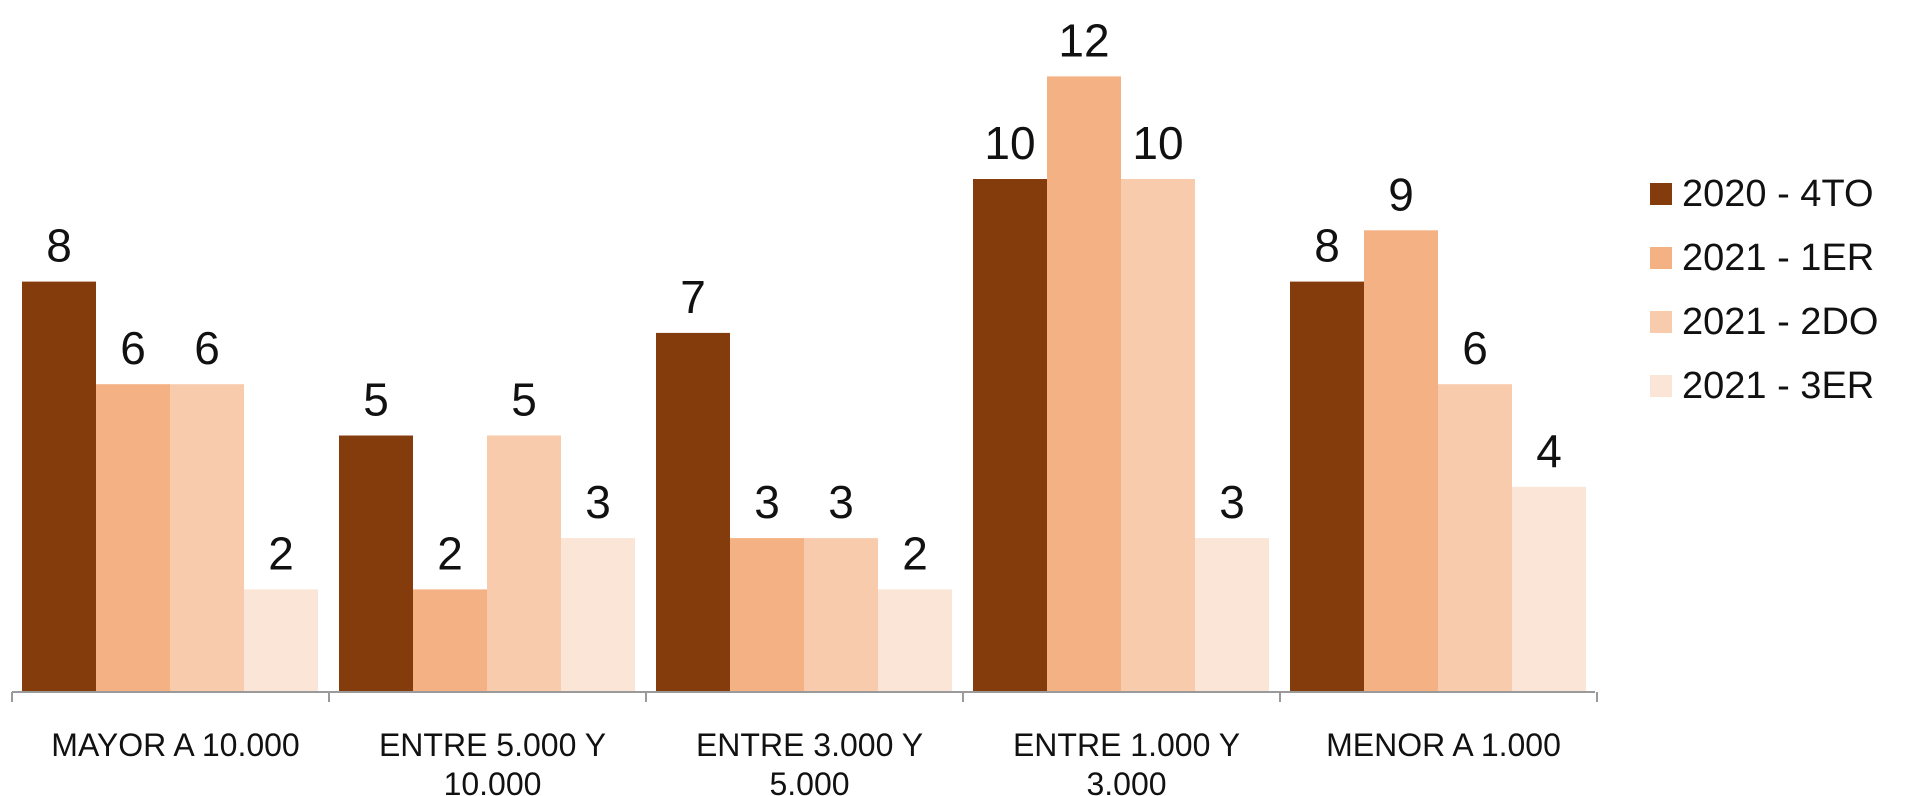 The height and width of the screenshot is (796, 1909). I want to click on legend-label: 2020 - 4TO, so click(1778, 193).